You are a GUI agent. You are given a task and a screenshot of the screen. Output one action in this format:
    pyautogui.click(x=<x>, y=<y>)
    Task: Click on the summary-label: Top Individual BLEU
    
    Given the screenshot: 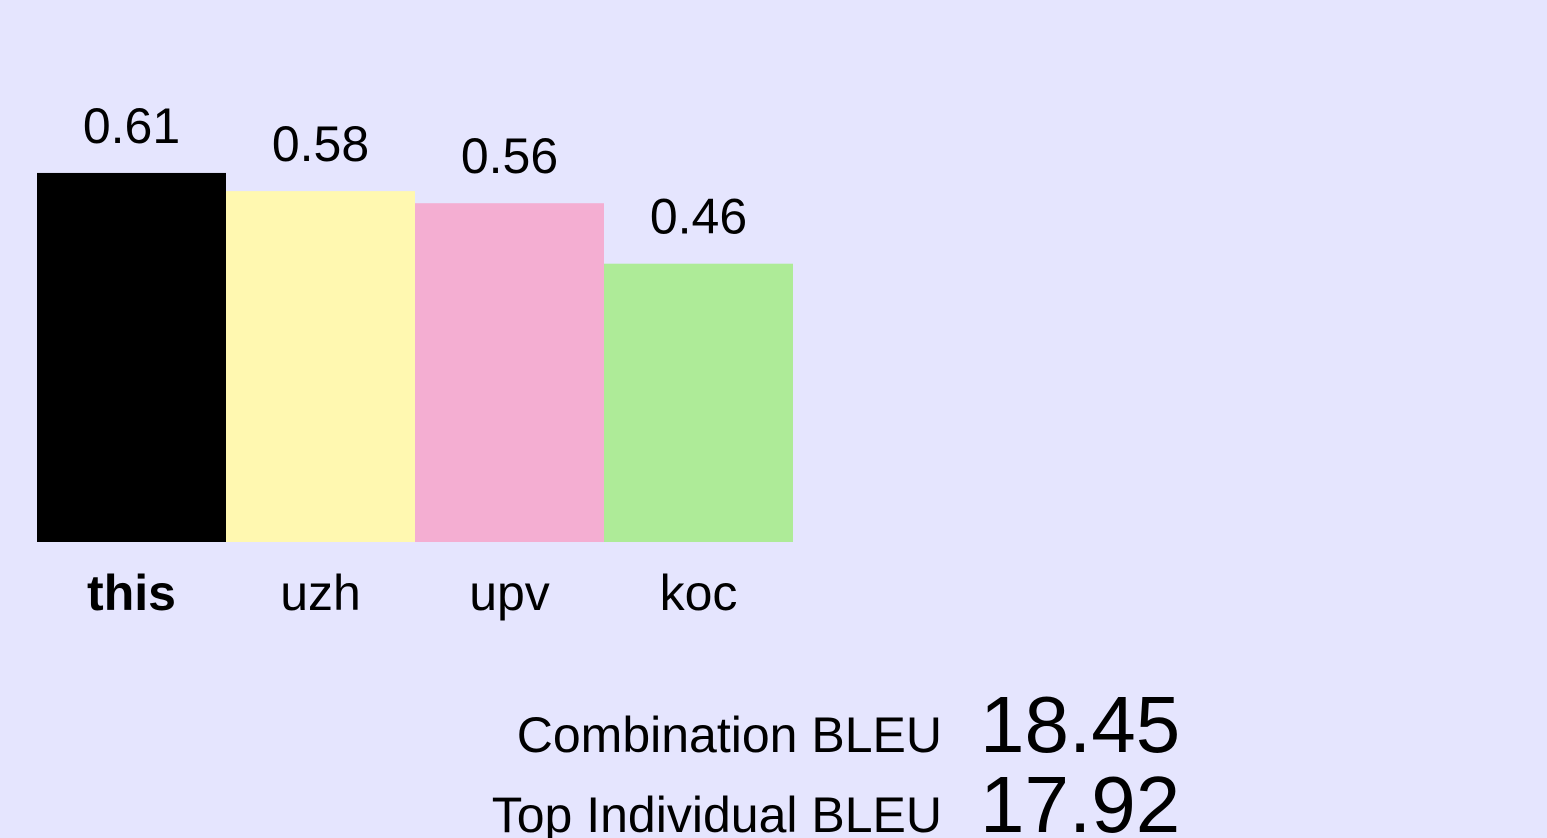 What is the action you would take?
    pyautogui.click(x=717, y=812)
    